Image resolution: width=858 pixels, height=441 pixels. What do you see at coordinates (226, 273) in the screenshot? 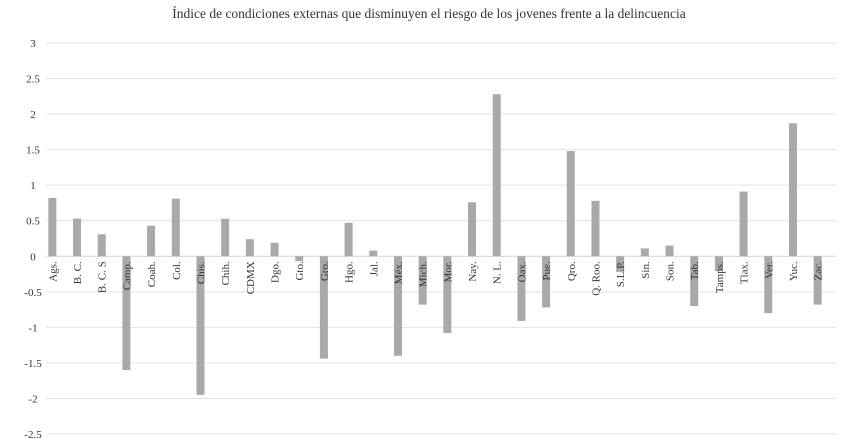
I see `x-tick-label: Chih.` at bounding box center [226, 273].